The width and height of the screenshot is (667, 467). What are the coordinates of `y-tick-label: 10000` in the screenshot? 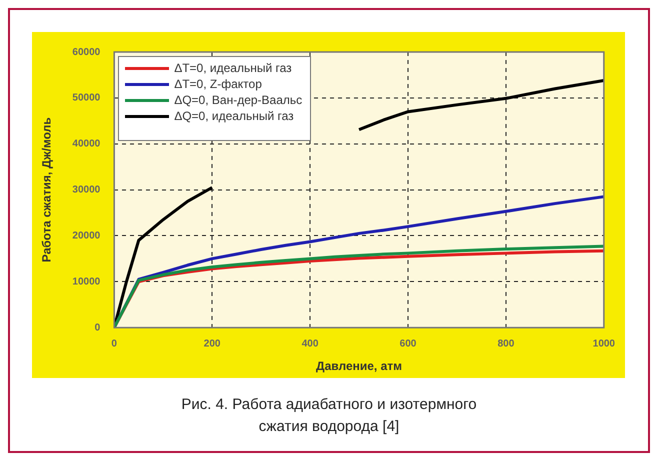 It's located at (86, 282).